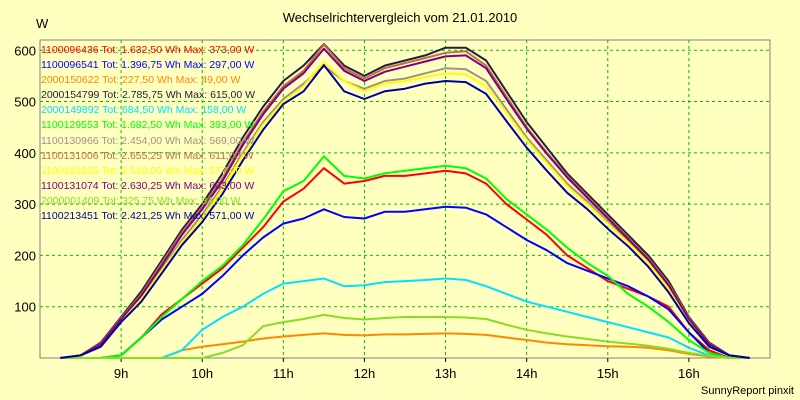 This screenshot has width=800, height=400. What do you see at coordinates (25, 204) in the screenshot?
I see `y-tick-label: 300` at bounding box center [25, 204].